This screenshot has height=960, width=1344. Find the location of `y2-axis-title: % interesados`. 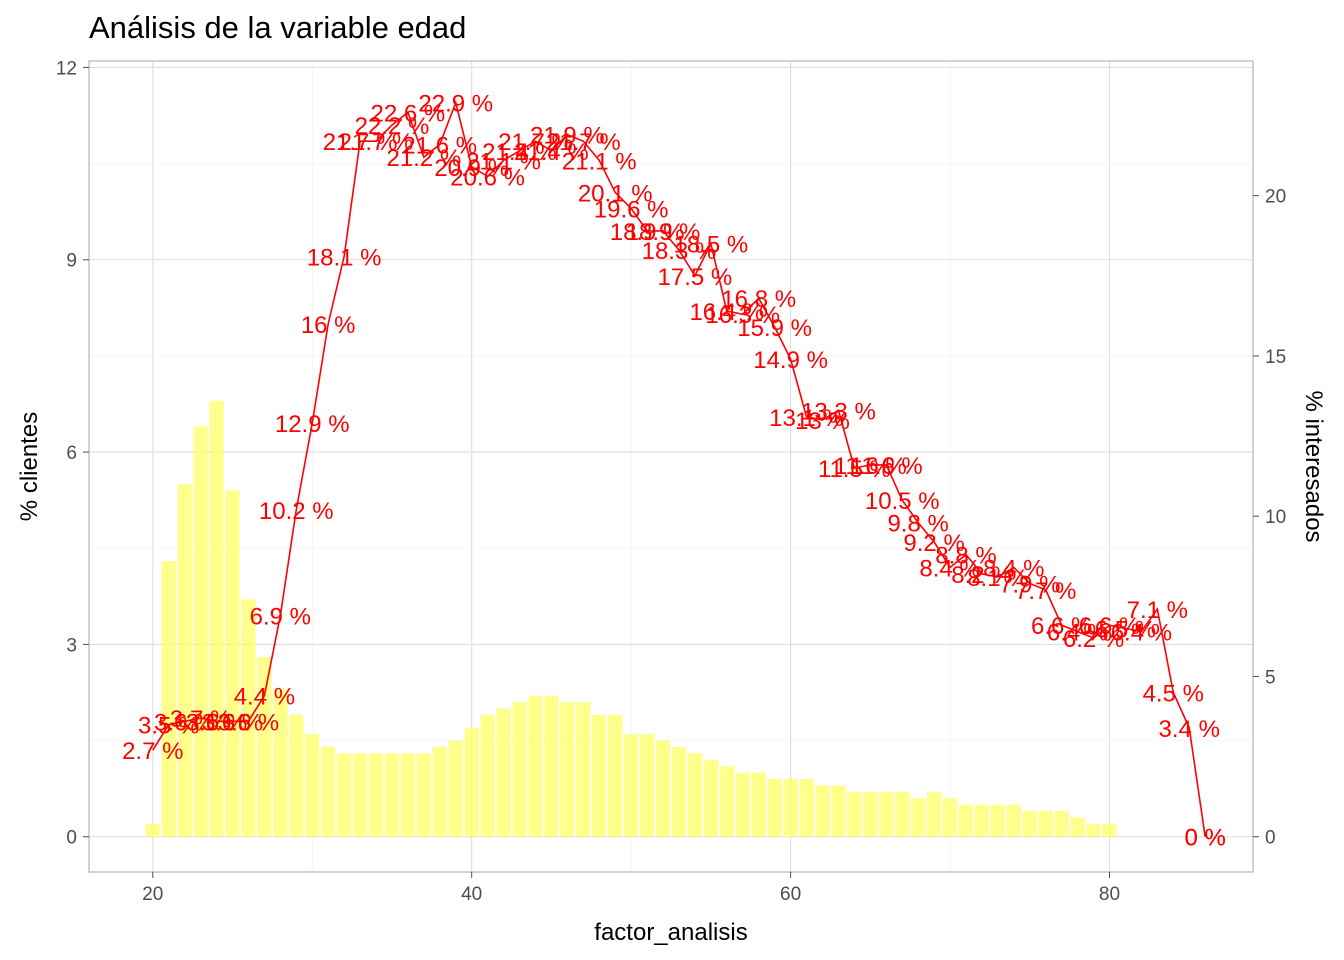

y2-axis-title: % interesados is located at coordinates (1313, 466).